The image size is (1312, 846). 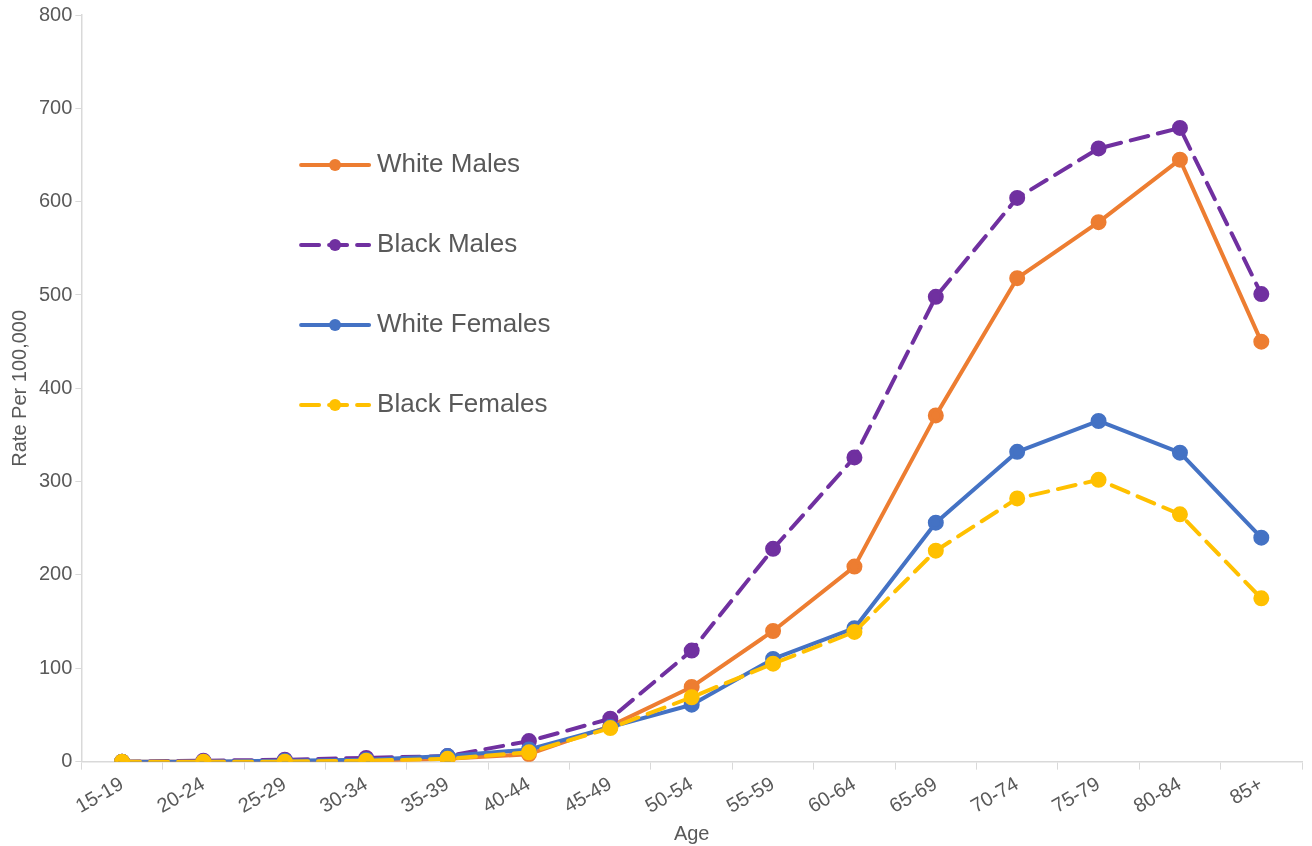 I want to click on y-tick-label: 500, so click(x=55, y=293).